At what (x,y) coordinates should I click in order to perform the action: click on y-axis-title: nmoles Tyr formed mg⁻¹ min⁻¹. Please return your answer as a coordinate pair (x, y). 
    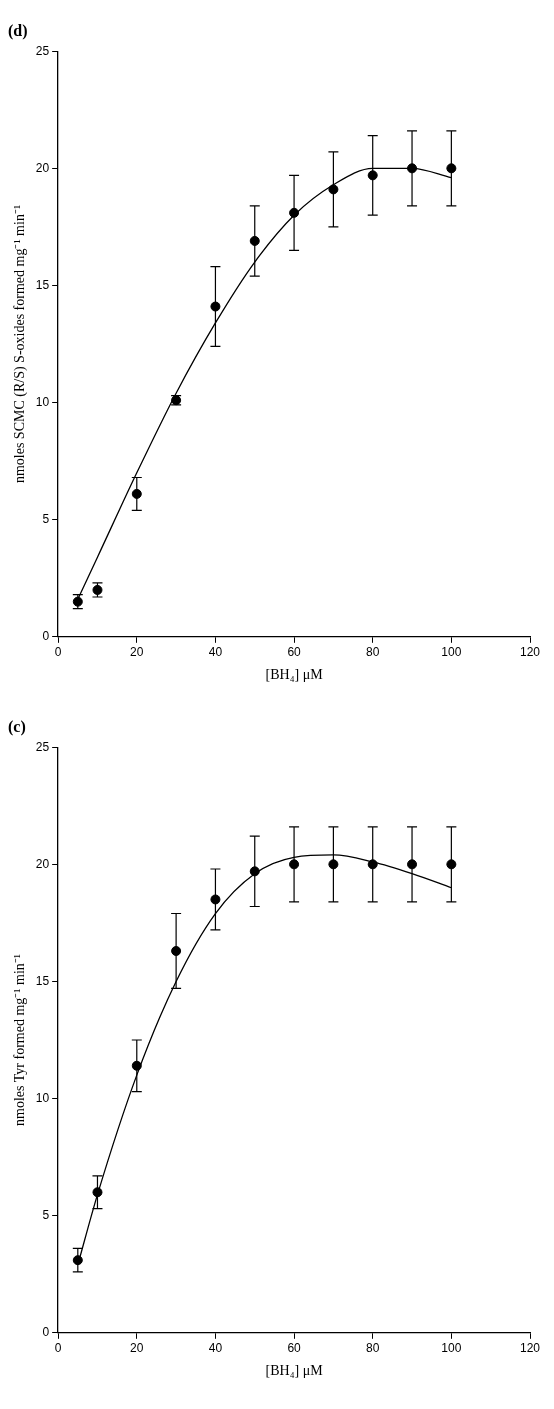
    Looking at the image, I should click on (20, 1040).